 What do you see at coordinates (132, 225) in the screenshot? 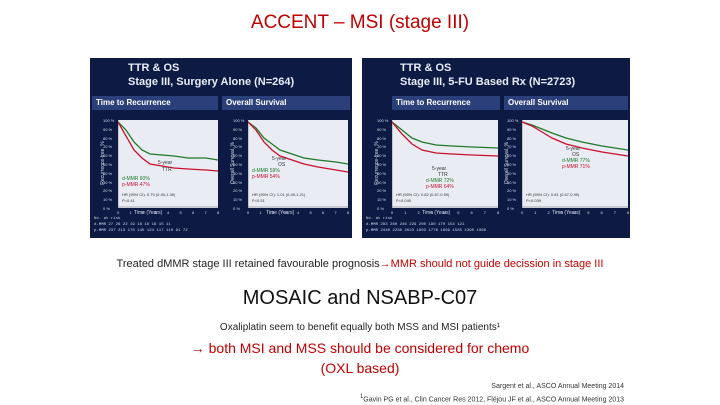
I see `risk-row-dmmr: d-MMR 27 26 22 19 18 16 16 15 11` at bounding box center [132, 225].